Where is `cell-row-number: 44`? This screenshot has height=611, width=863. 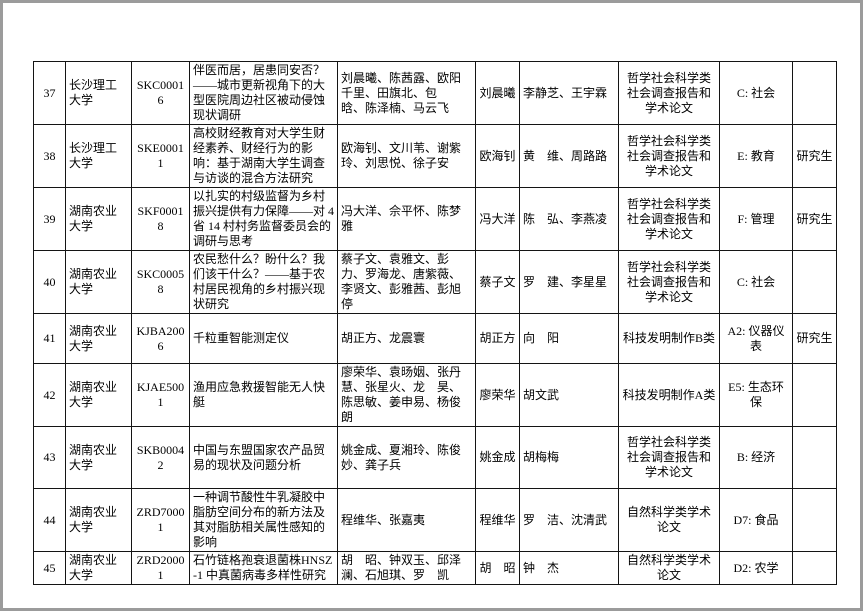
cell-row-number: 44 is located at coordinates (49, 520).